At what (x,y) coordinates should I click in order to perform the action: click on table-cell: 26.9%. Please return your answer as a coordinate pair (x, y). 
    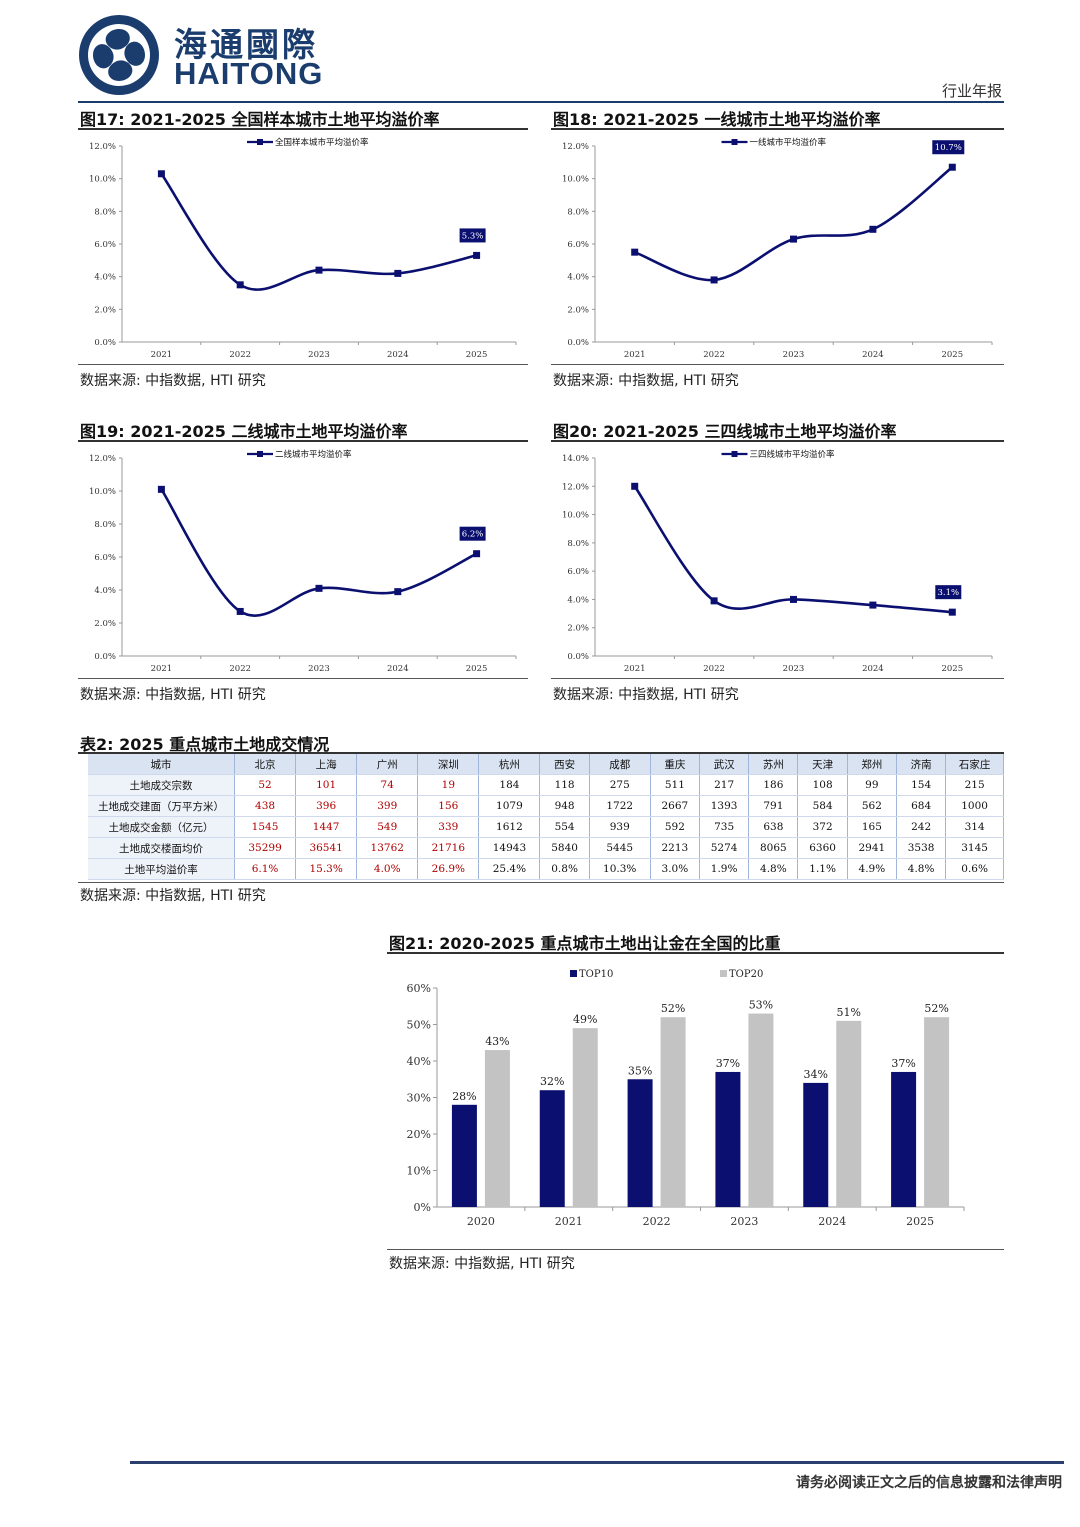
    Looking at the image, I should click on (448, 869).